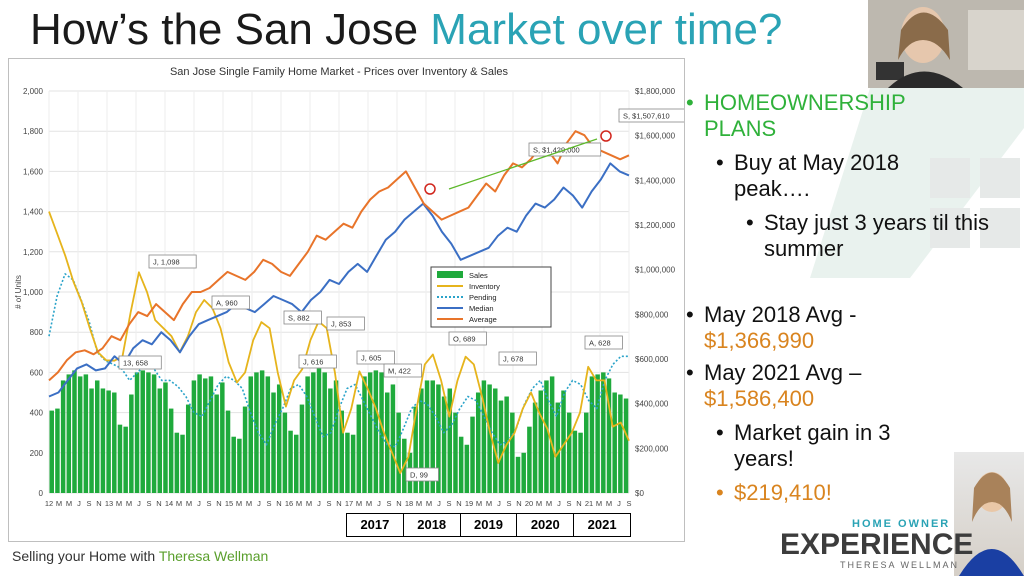  Describe the element at coordinates (652, 448) in the screenshot. I see `y2-tick-label: $200,000` at that location.